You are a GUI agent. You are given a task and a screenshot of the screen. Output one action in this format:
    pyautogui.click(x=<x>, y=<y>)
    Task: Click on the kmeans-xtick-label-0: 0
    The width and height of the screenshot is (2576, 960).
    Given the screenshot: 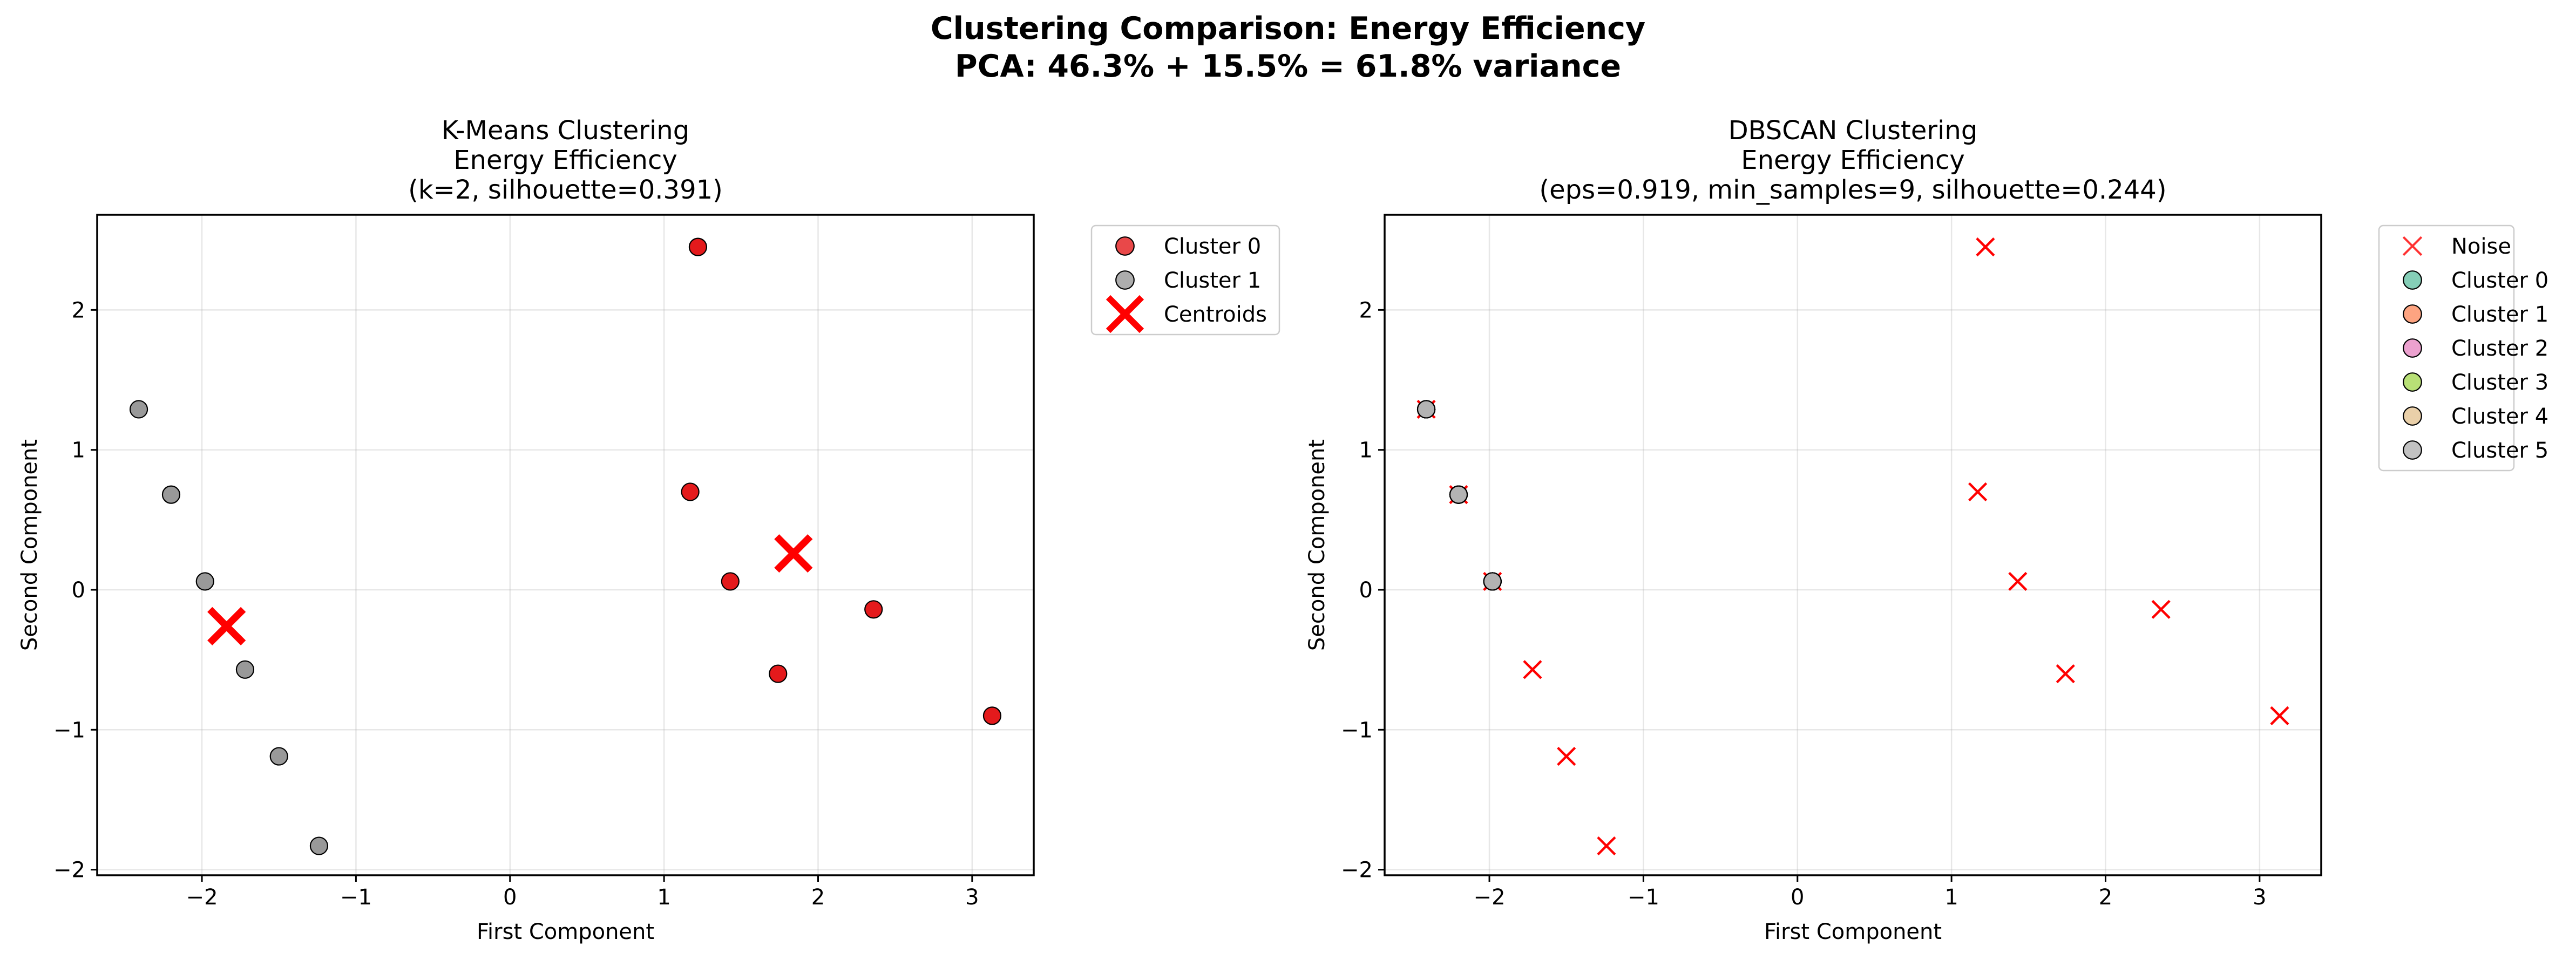 What is the action you would take?
    pyautogui.click(x=510, y=897)
    